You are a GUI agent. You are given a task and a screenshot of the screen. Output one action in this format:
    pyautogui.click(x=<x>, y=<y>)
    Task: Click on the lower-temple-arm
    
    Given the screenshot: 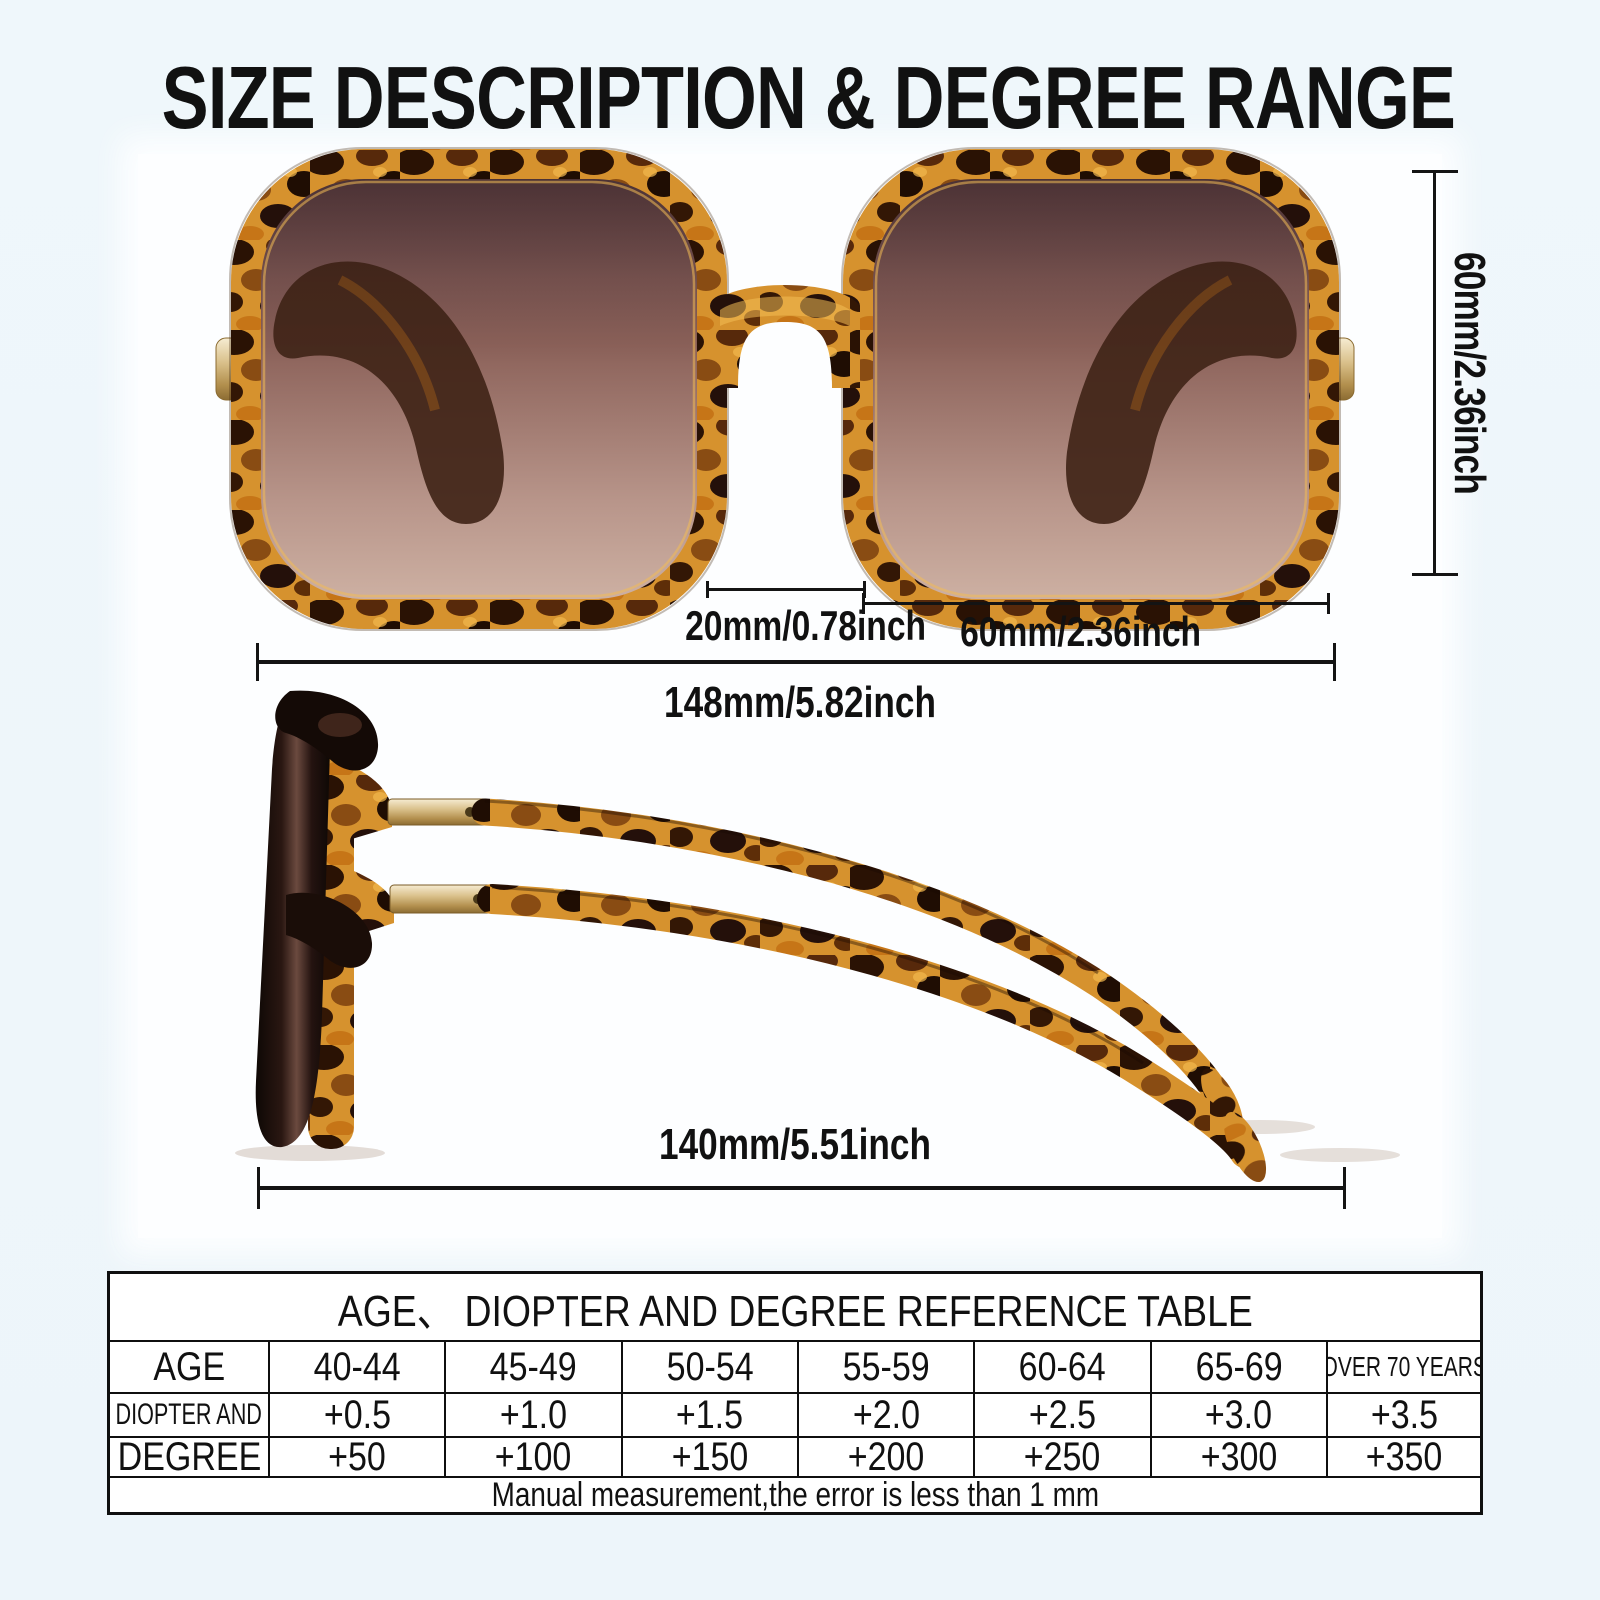 What is the action you would take?
    pyautogui.click(x=828, y=1033)
    